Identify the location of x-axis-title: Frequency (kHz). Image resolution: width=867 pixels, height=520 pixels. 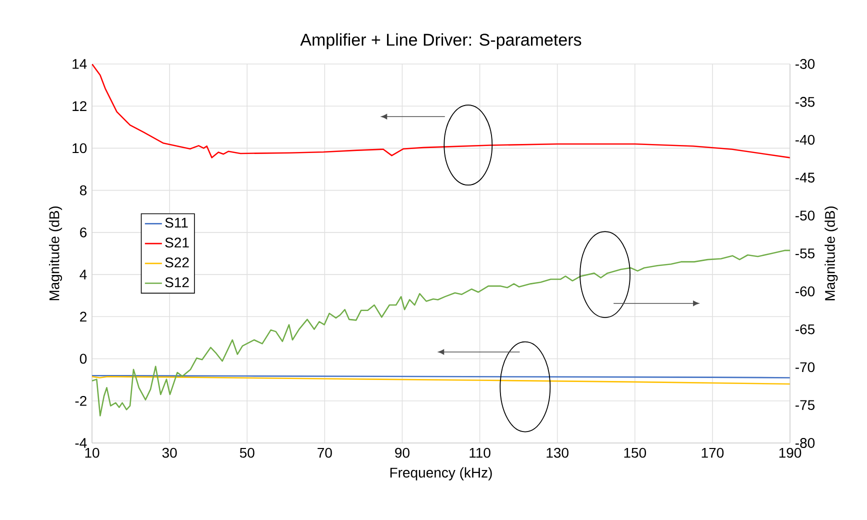
(441, 473).